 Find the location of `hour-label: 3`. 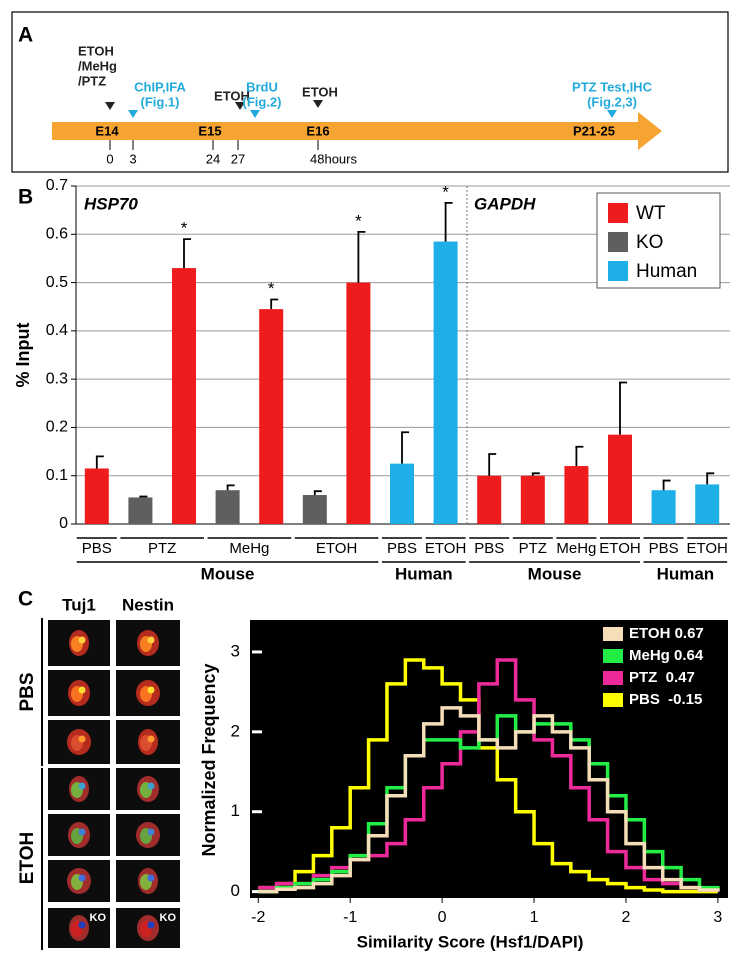

hour-label: 3 is located at coordinates (132, 158).